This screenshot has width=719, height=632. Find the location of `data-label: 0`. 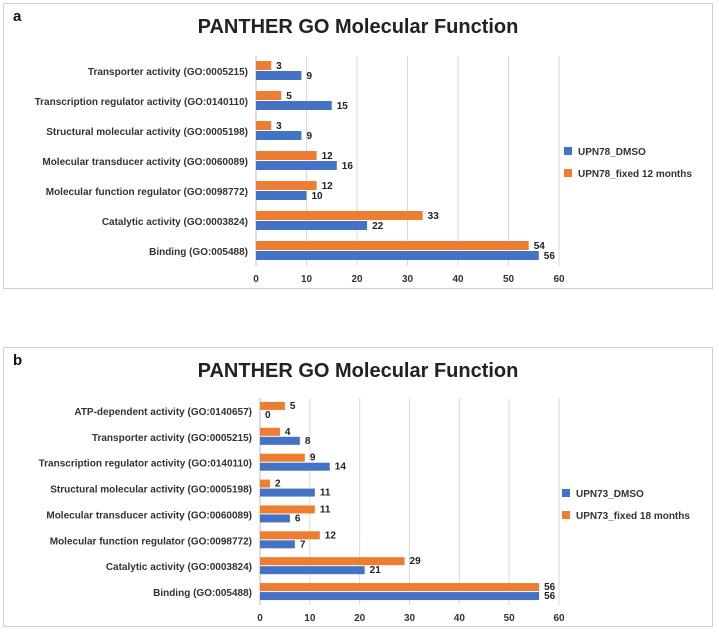

data-label: 0 is located at coordinates (268, 415).